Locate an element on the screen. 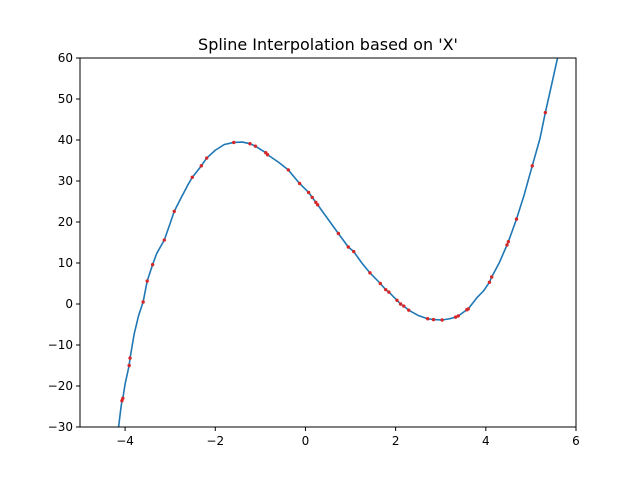 This screenshot has height=480, width=640. y-axis: −30 −20 −10 0 10 20 30 40 50 60 is located at coordinates (64, 242).